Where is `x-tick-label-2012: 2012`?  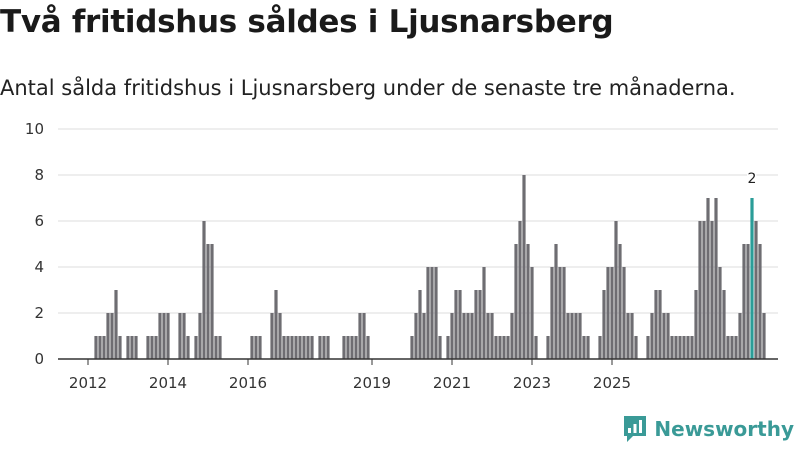 x-tick-label-2012: 2012 is located at coordinates (88, 383).